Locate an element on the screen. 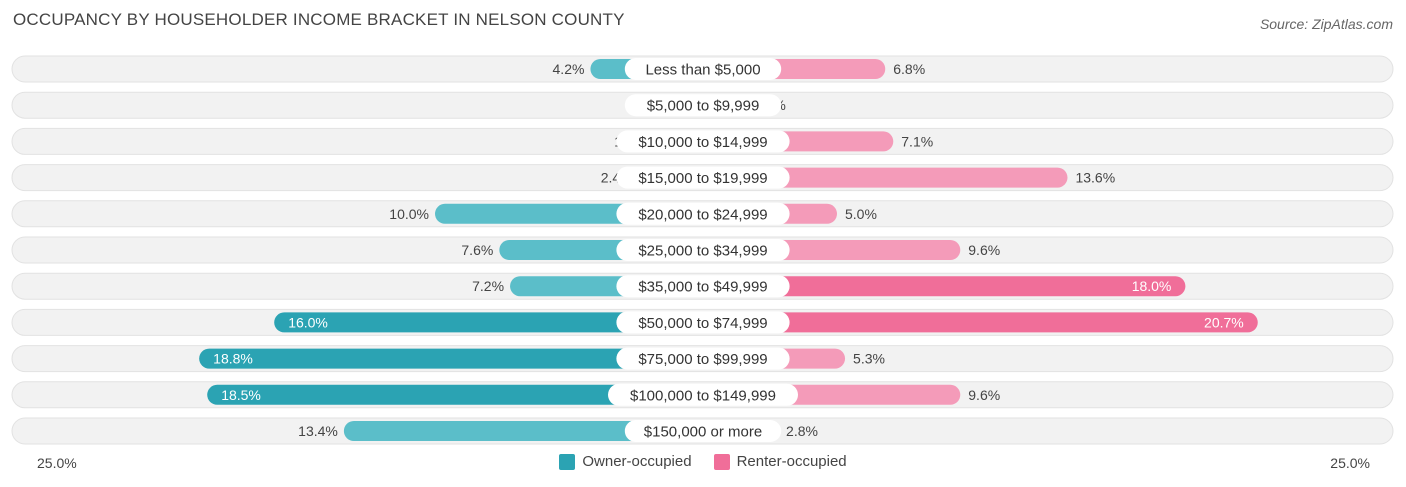  legend-label-renter: Renter-occupied is located at coordinates (791, 461).